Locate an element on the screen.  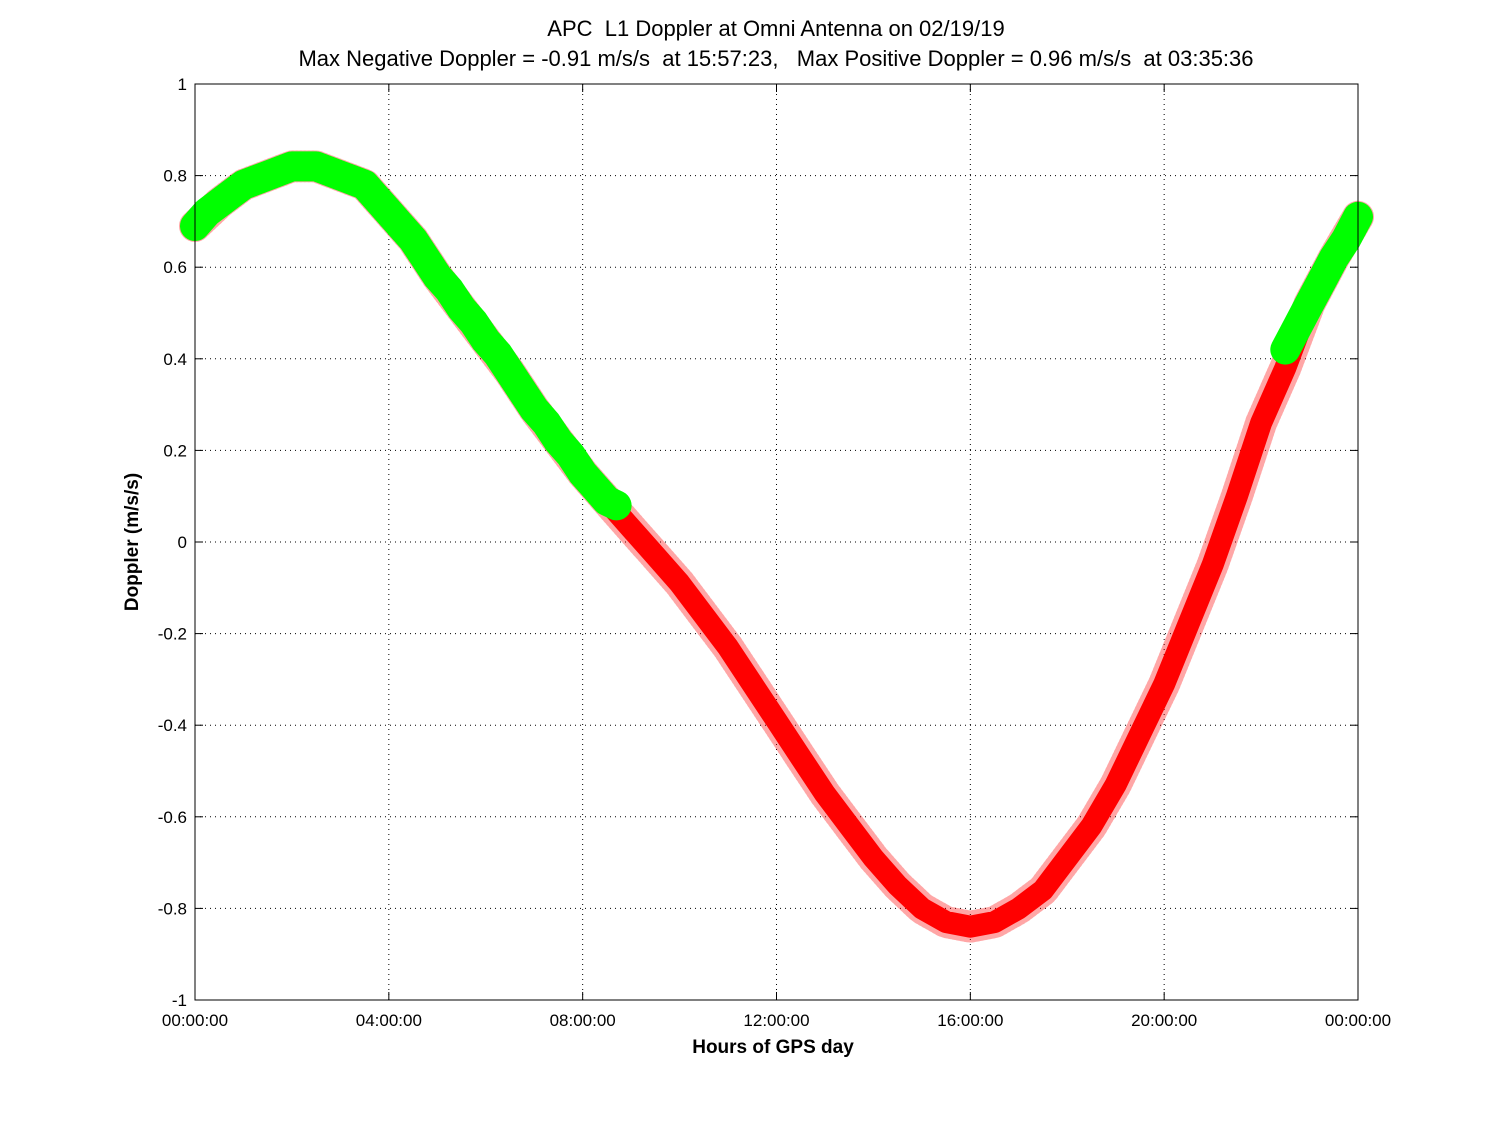
x-tick-label: 00:00:00 is located at coordinates (195, 1020).